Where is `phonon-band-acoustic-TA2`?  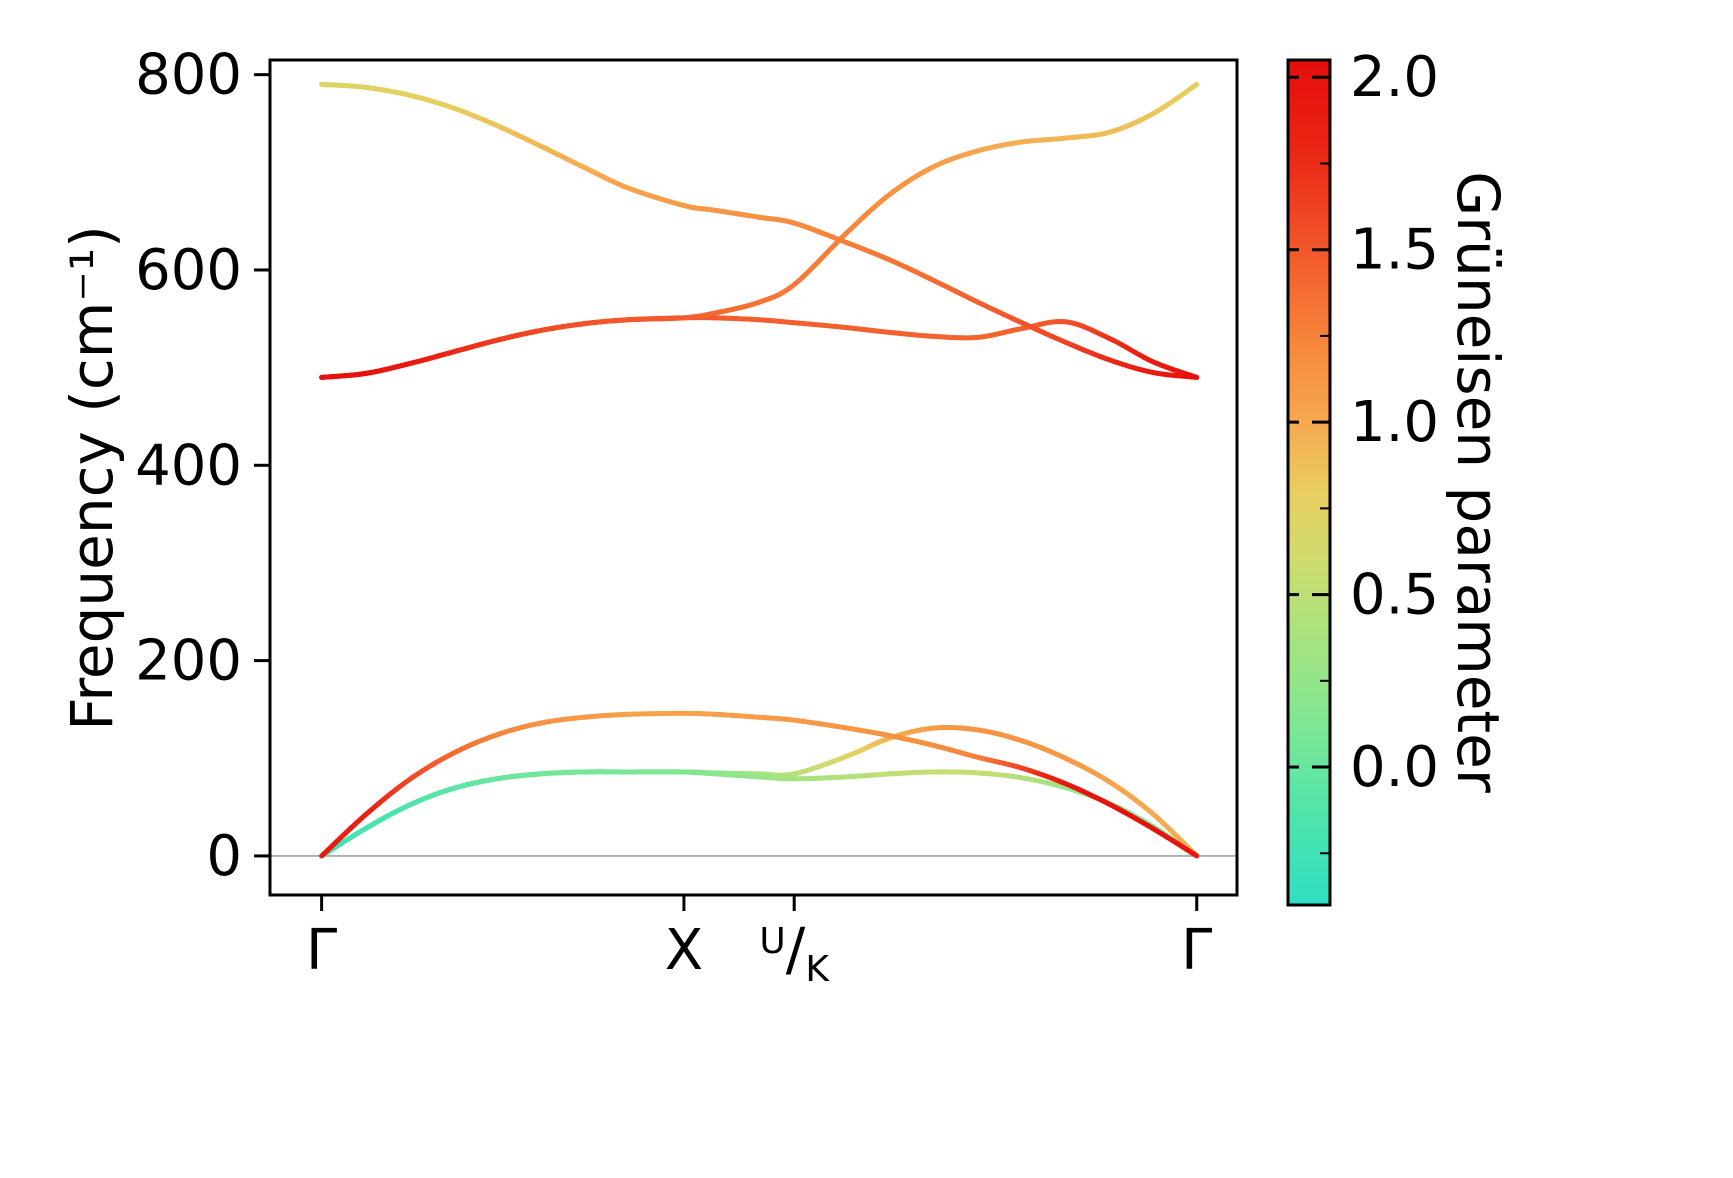
phonon-band-acoustic-TA2 is located at coordinates (759, 791).